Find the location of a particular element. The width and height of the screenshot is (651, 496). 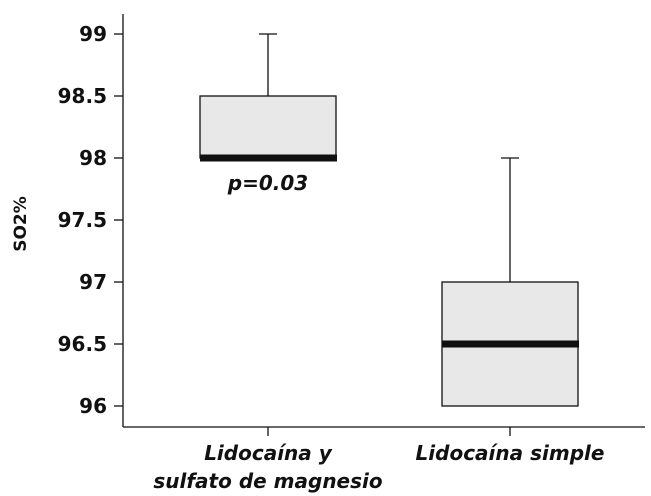

category-label: sulfato de magnesio is located at coordinates (268, 481).